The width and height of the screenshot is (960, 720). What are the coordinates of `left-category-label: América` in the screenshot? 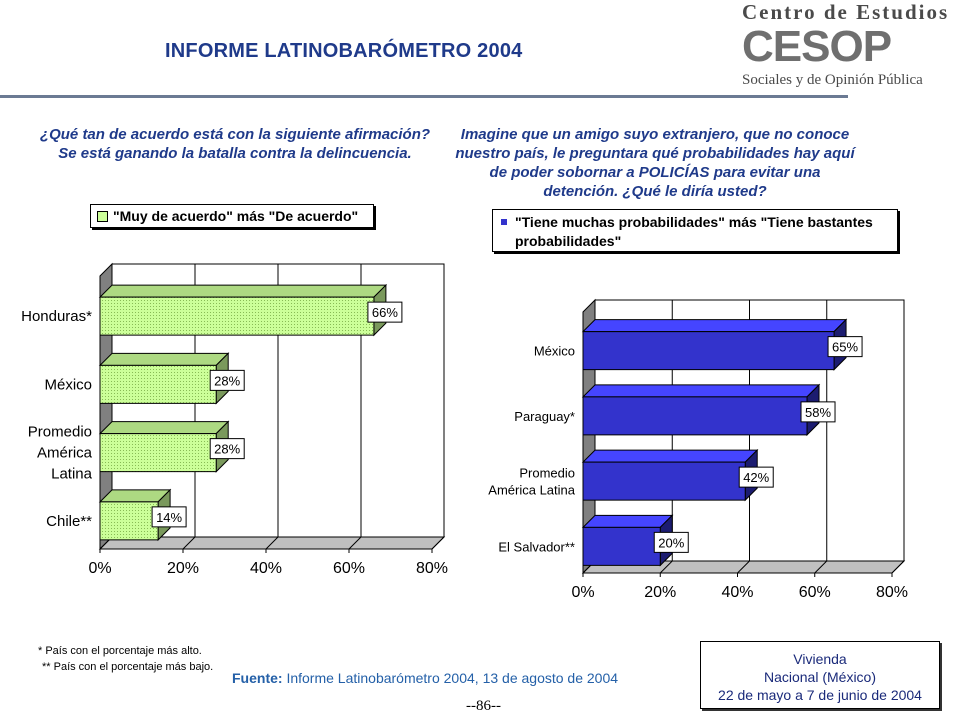 It's located at (65, 453).